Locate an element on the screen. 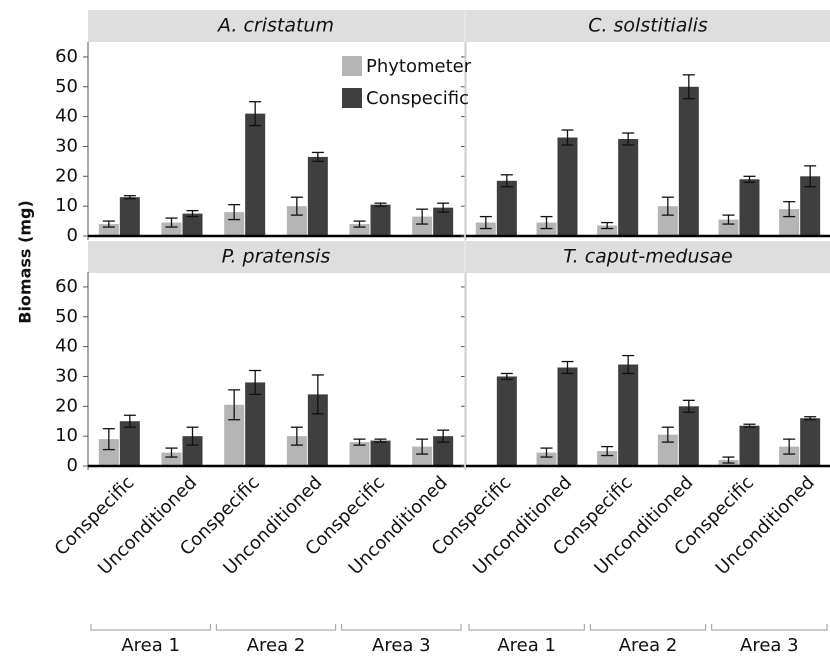  y-tick-label: 40 is located at coordinates (66, 346).